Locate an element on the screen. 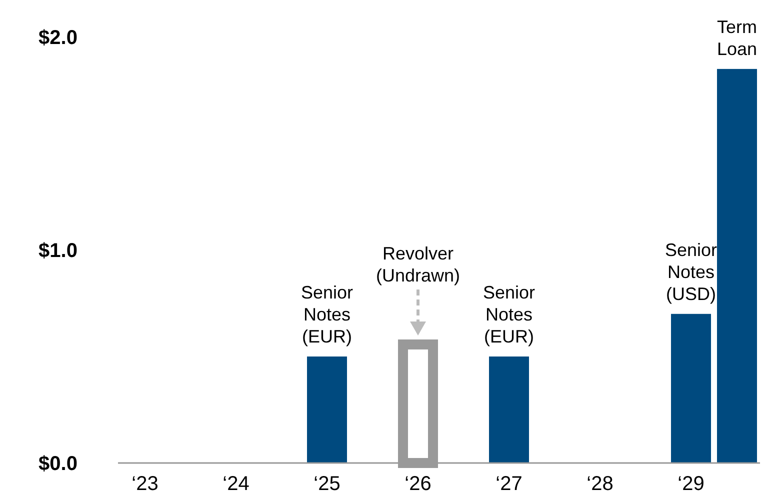 The width and height of the screenshot is (774, 499). y-tick-label: $1.0 is located at coordinates (58, 251).